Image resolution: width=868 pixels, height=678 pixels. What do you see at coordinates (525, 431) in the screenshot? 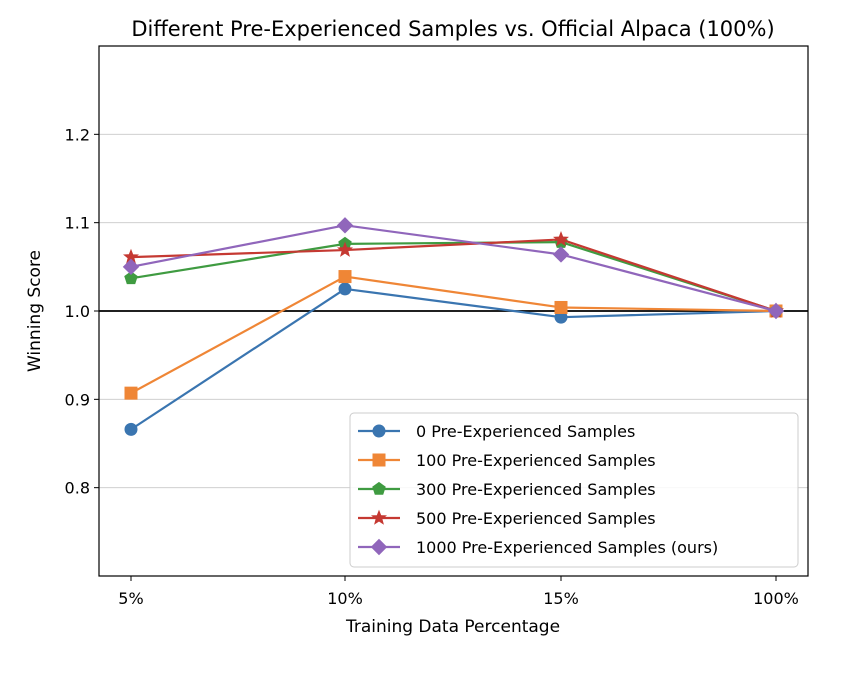
I see `legend-label: 0 Pre-Experienced Samples` at bounding box center [525, 431].